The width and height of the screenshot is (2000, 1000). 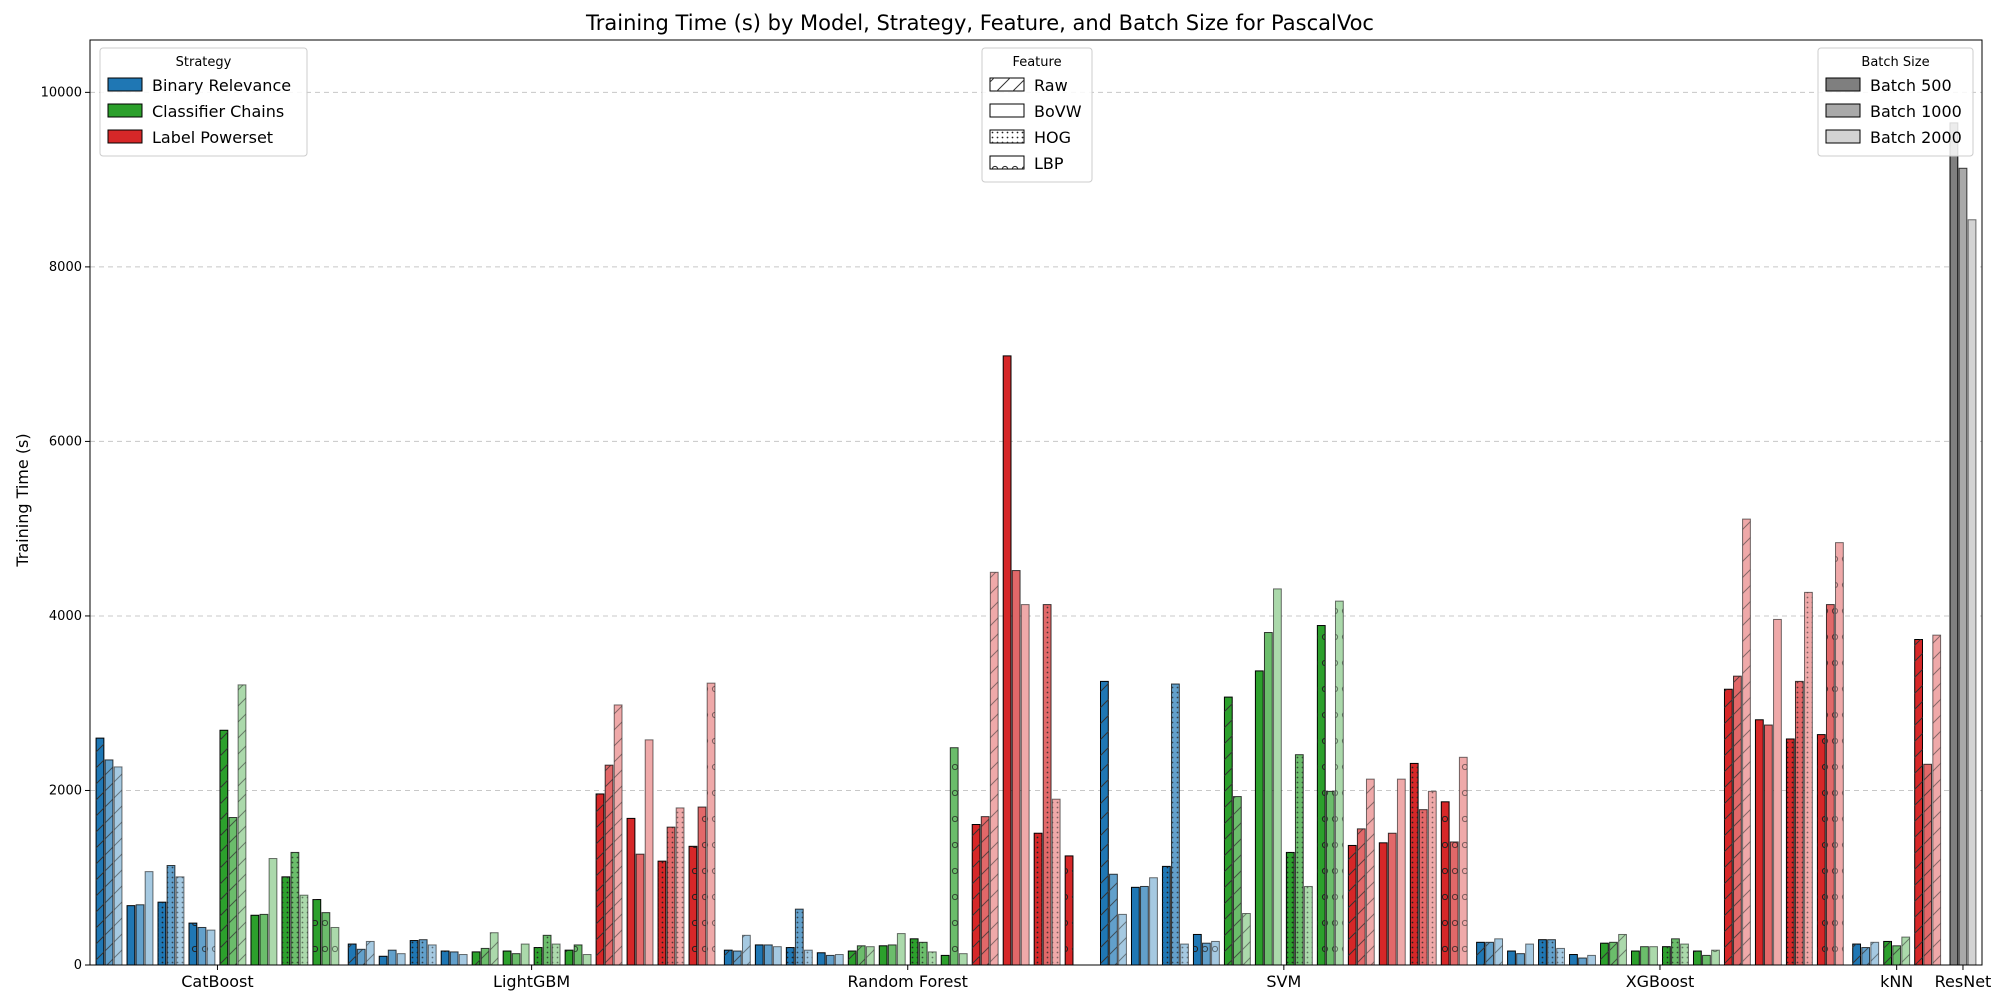 I want to click on bar-lightgbm-binary-relevance-bovw-b2, so click(x=401, y=959).